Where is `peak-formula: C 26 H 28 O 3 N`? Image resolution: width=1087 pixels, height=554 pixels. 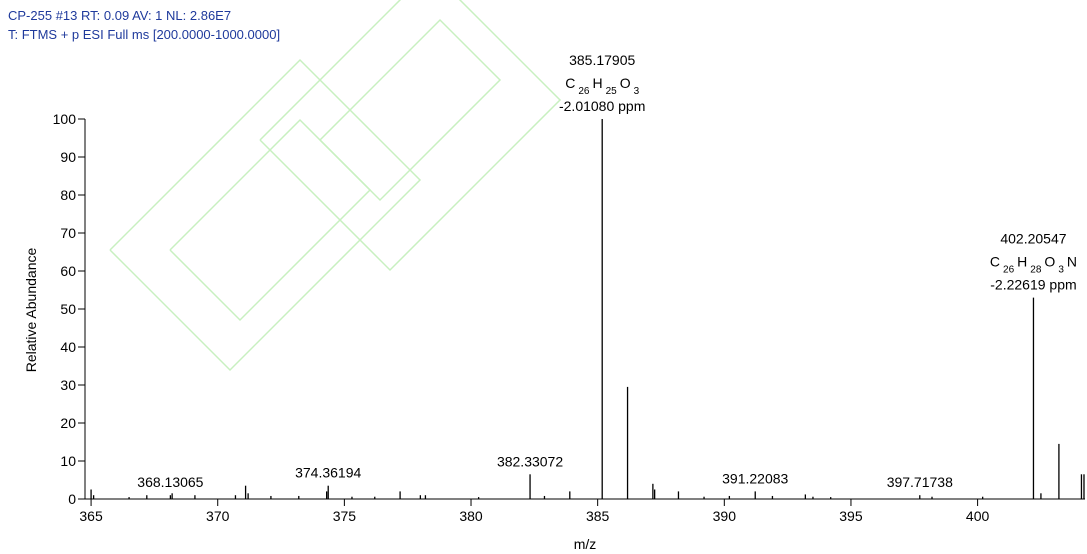
peak-formula: C 26 H 28 O 3 N is located at coordinates (1033, 265).